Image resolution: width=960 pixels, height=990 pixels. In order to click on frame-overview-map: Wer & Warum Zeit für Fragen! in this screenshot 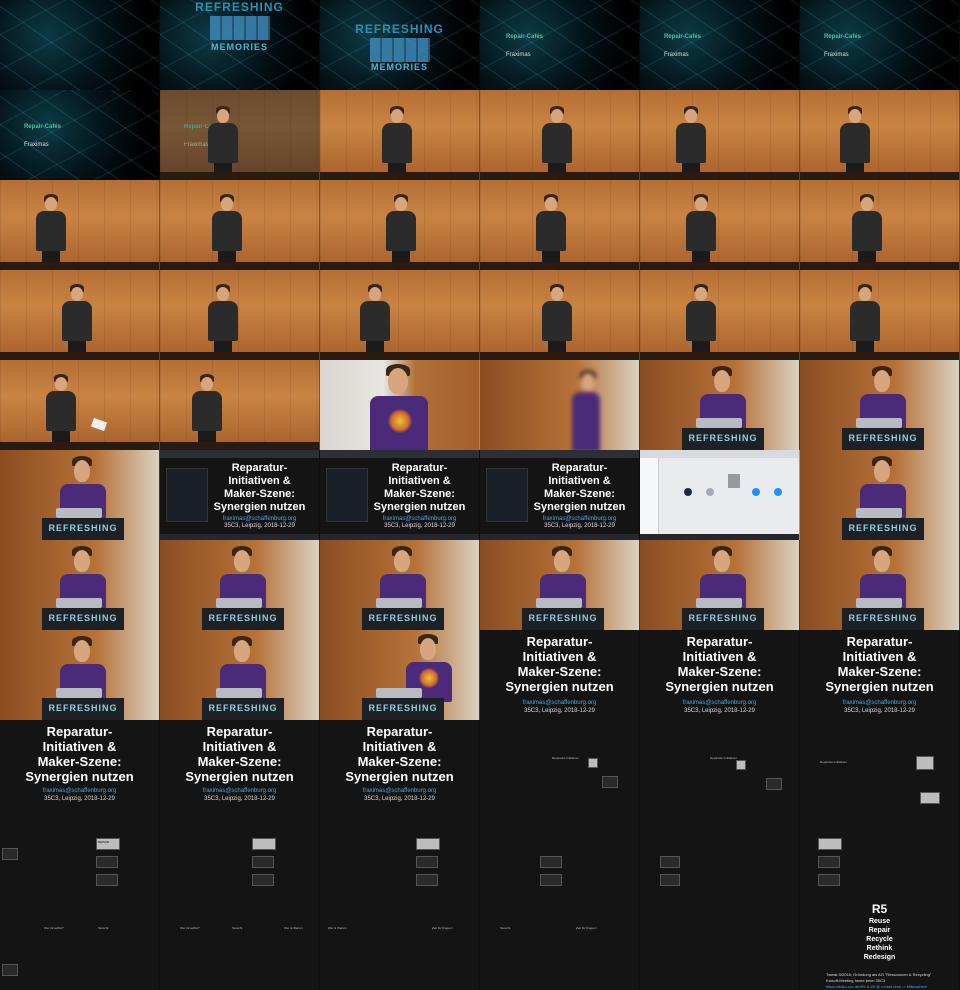, I will do `click(400, 945)`.